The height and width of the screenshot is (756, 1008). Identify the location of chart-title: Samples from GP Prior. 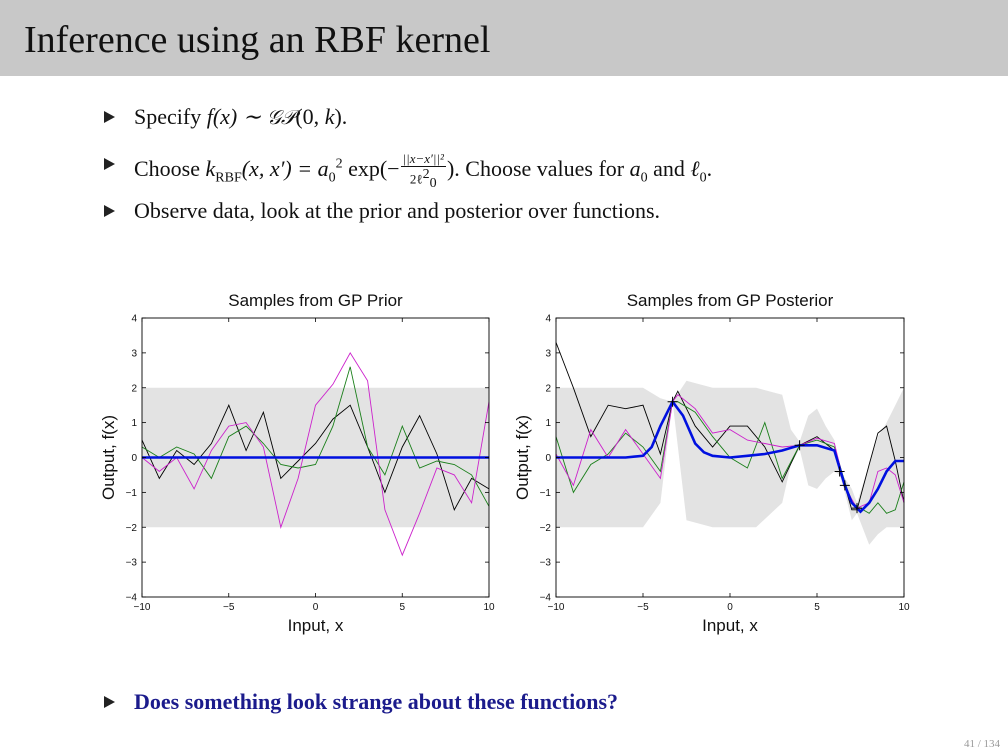
(315, 300).